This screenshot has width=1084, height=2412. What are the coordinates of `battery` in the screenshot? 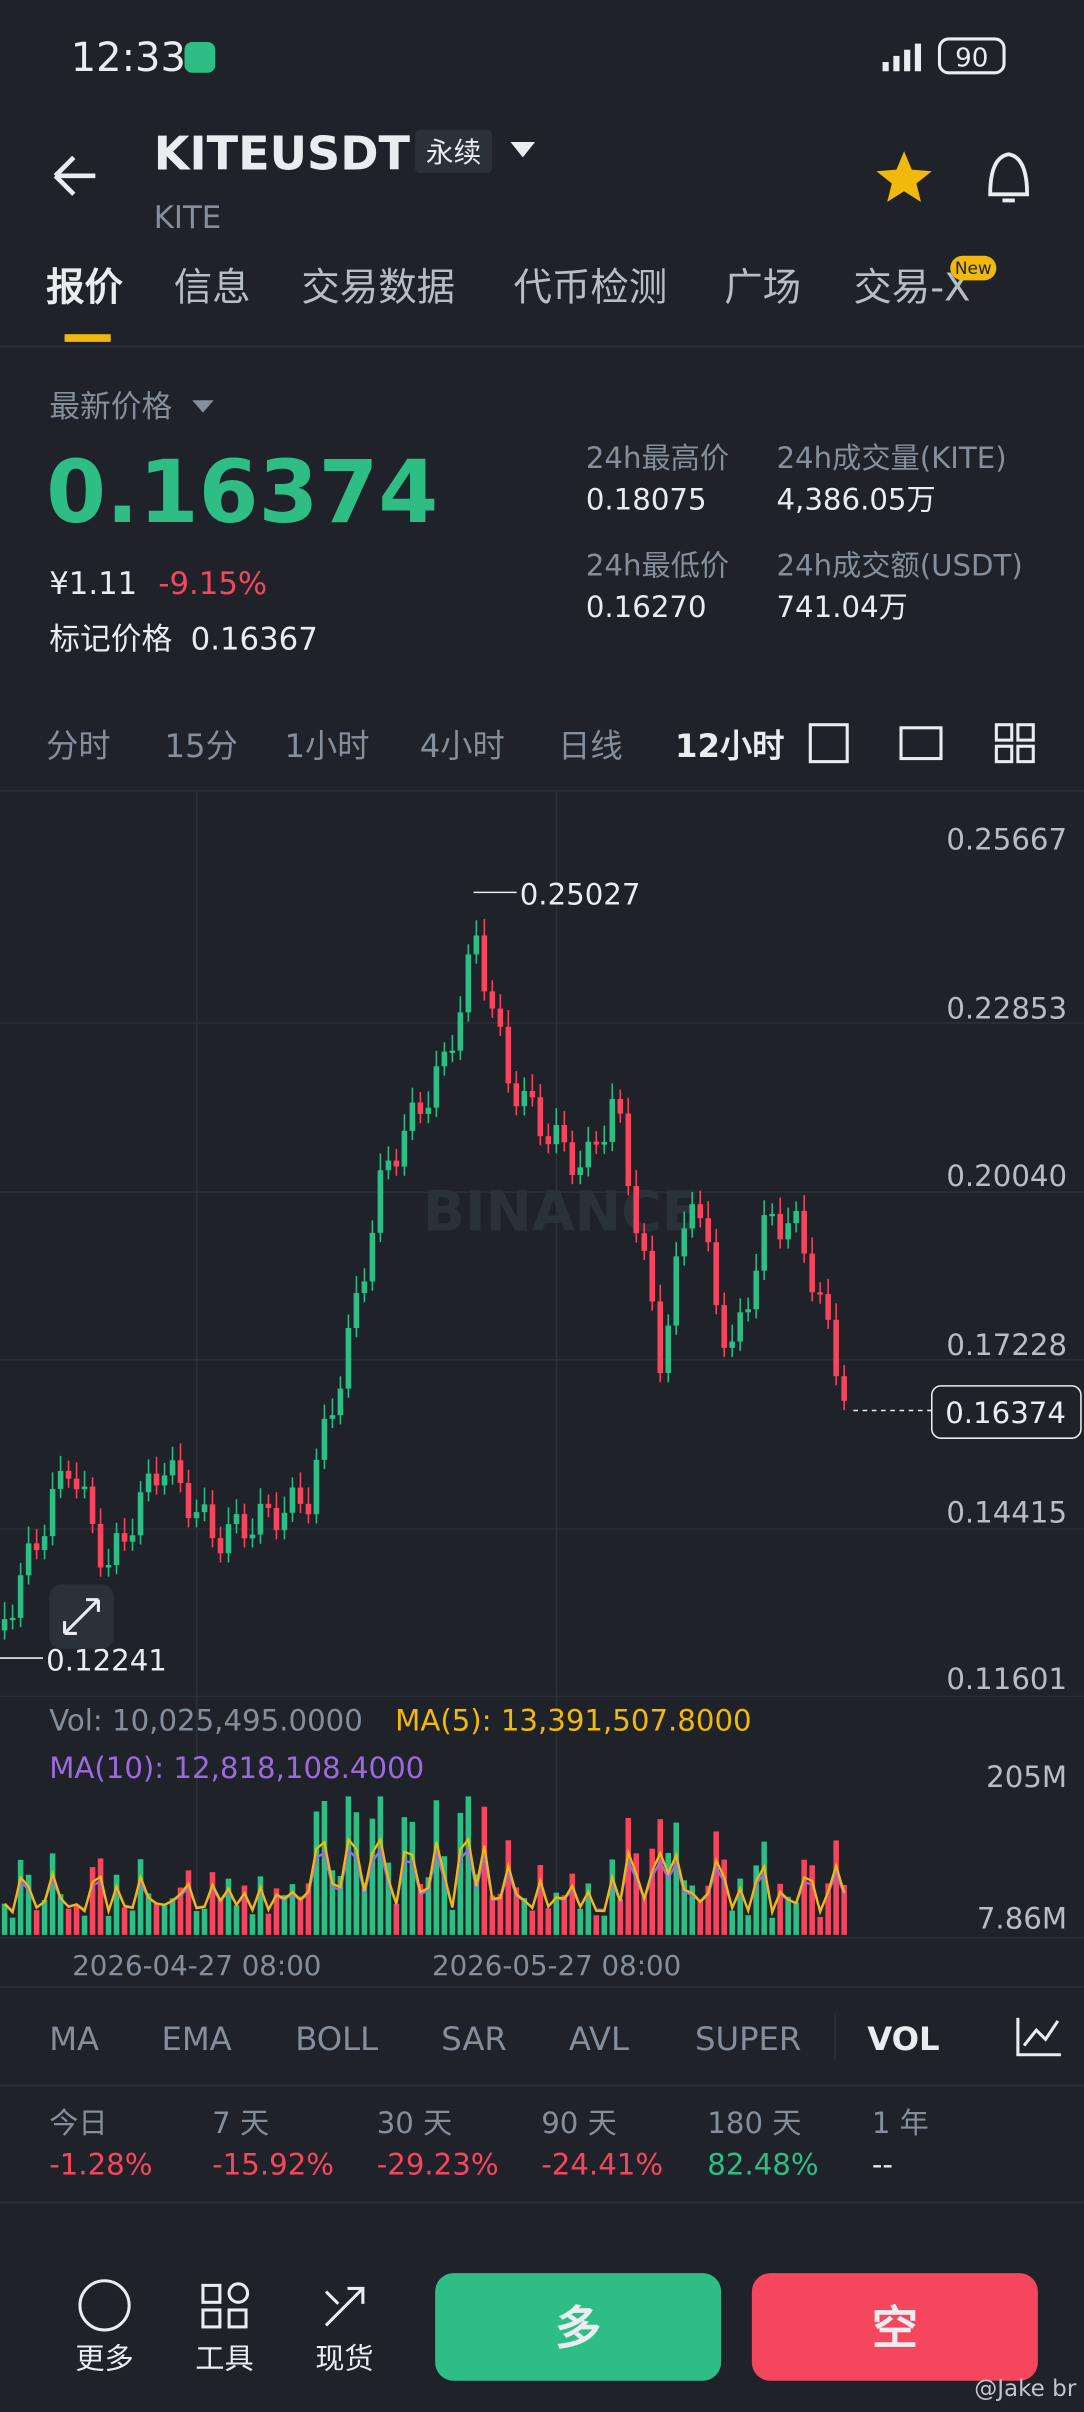 It's located at (971, 56).